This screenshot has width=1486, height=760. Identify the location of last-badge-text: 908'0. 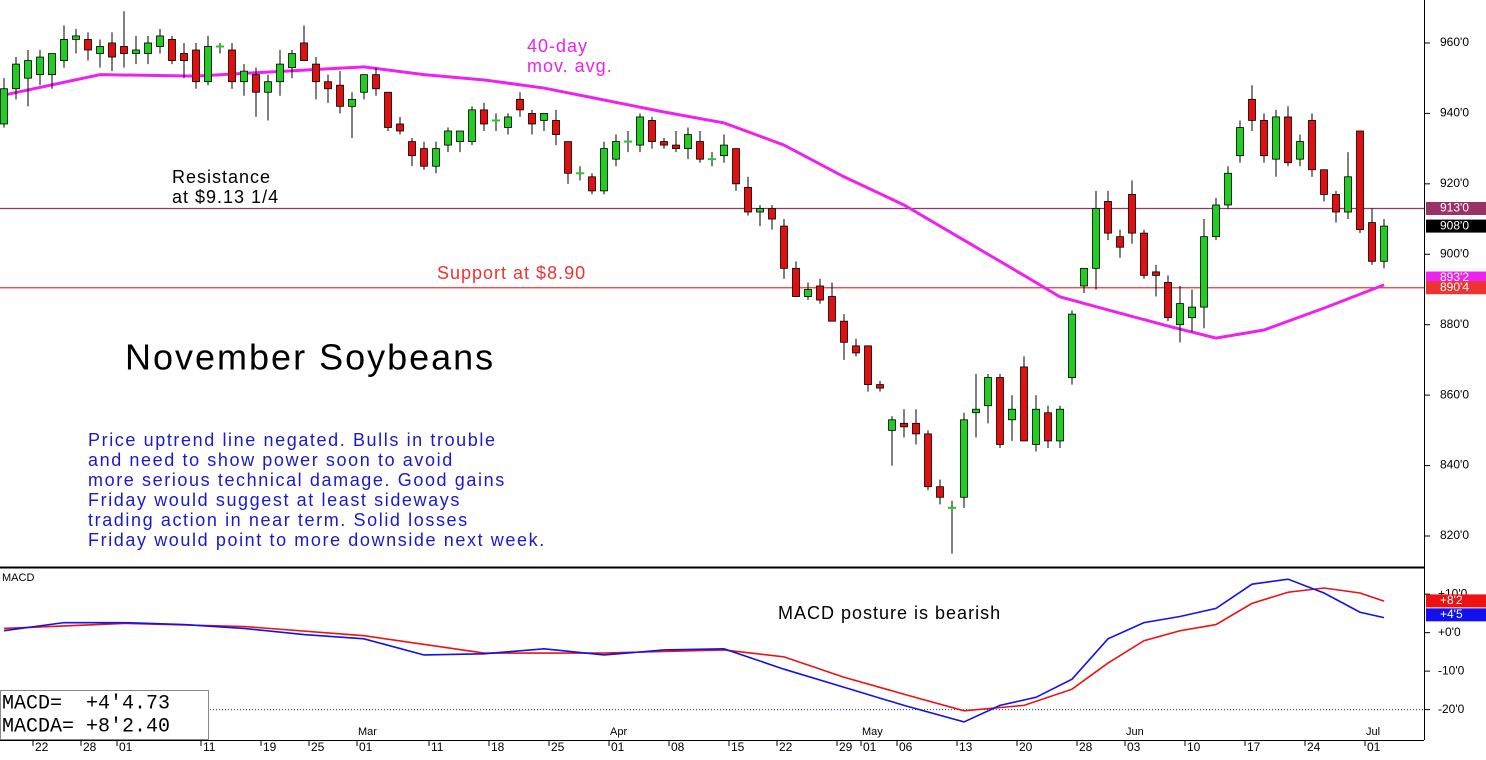
(1454, 225).